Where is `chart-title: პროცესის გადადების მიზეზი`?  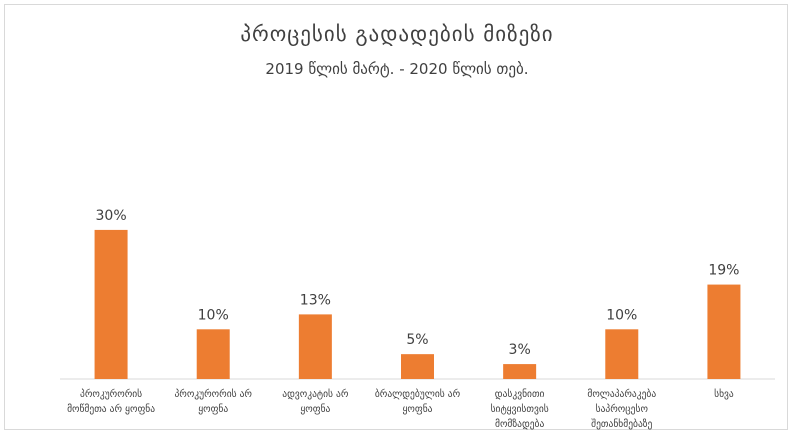
chart-title: პროცესის გადადების მიზეზი is located at coordinates (397, 34).